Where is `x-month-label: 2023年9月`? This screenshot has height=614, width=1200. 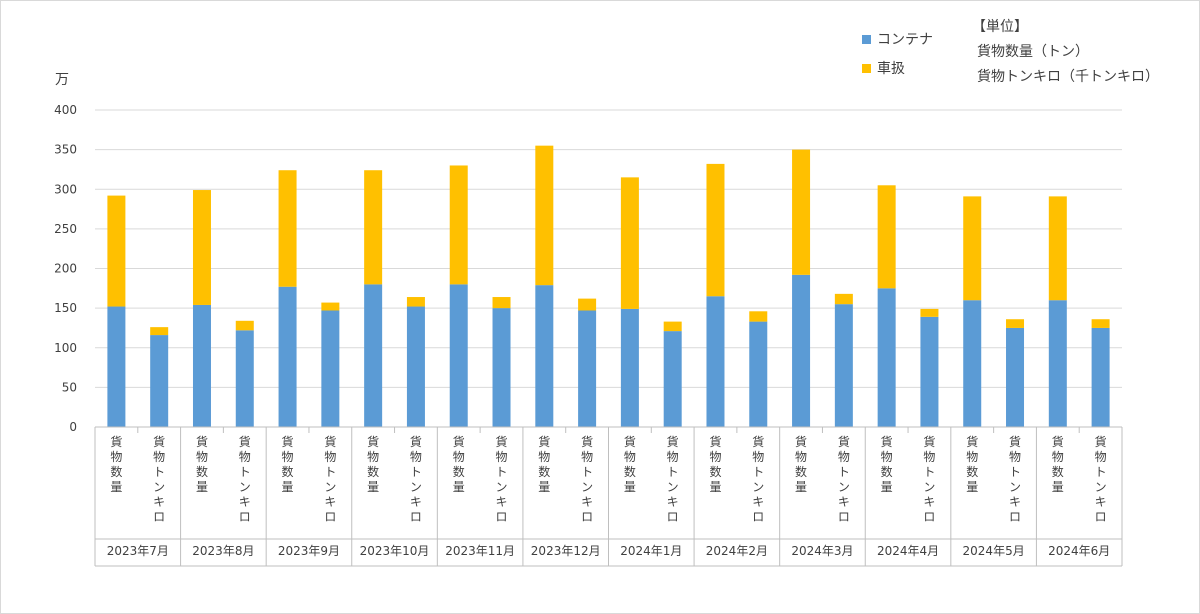 x-month-label: 2023年9月 is located at coordinates (309, 551).